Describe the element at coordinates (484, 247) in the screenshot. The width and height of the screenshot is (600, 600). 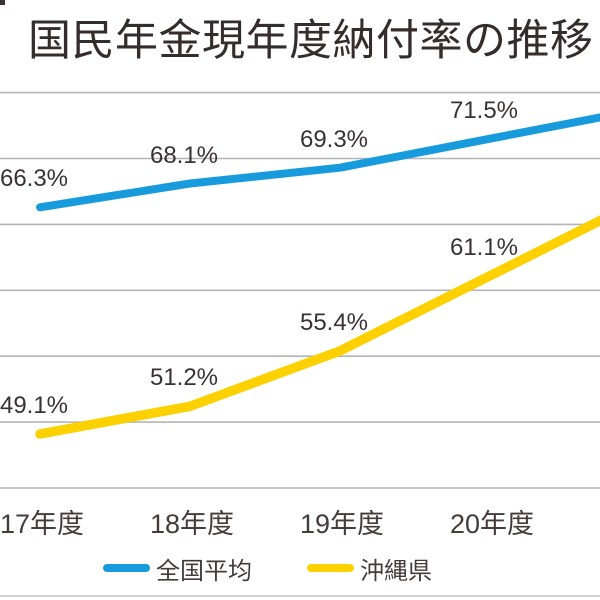
I see `data-label: 61.1%` at that location.